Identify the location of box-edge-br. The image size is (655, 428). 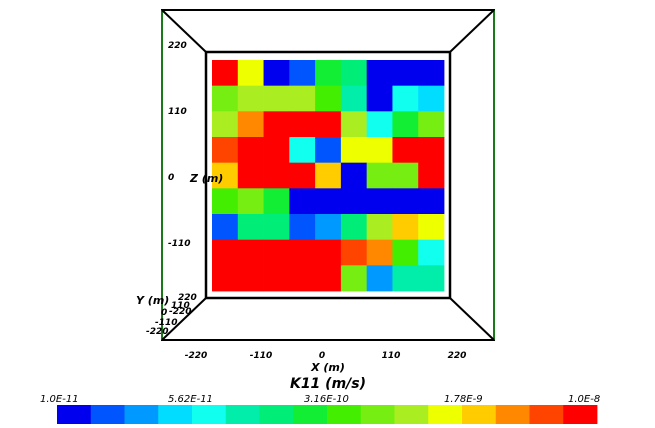
(472, 319).